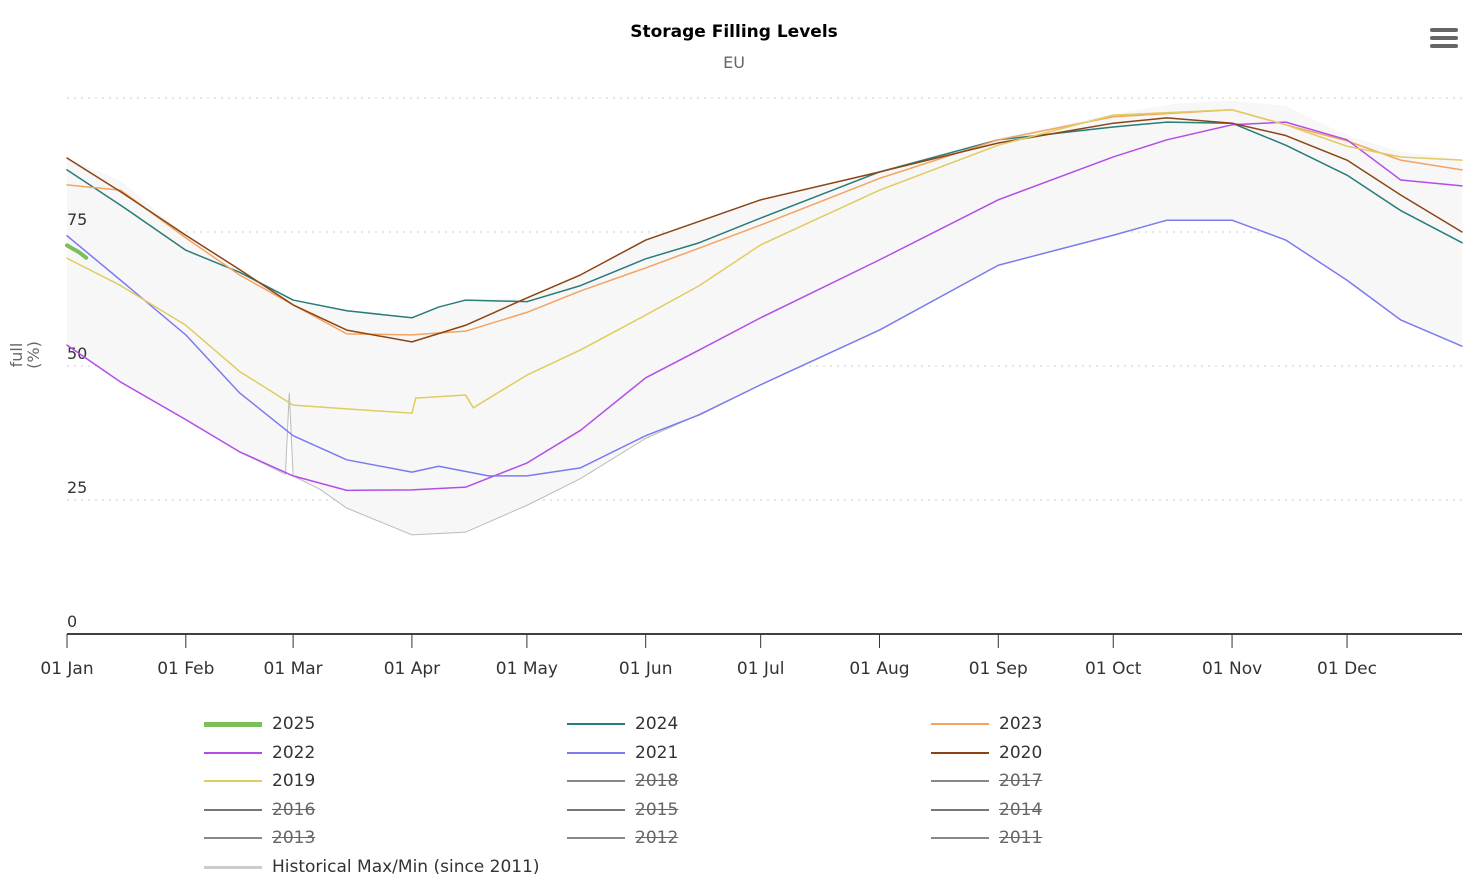 The image size is (1481, 886). Describe the element at coordinates (293, 669) in the screenshot. I see `x-tick-label: 01 Mar` at that location.